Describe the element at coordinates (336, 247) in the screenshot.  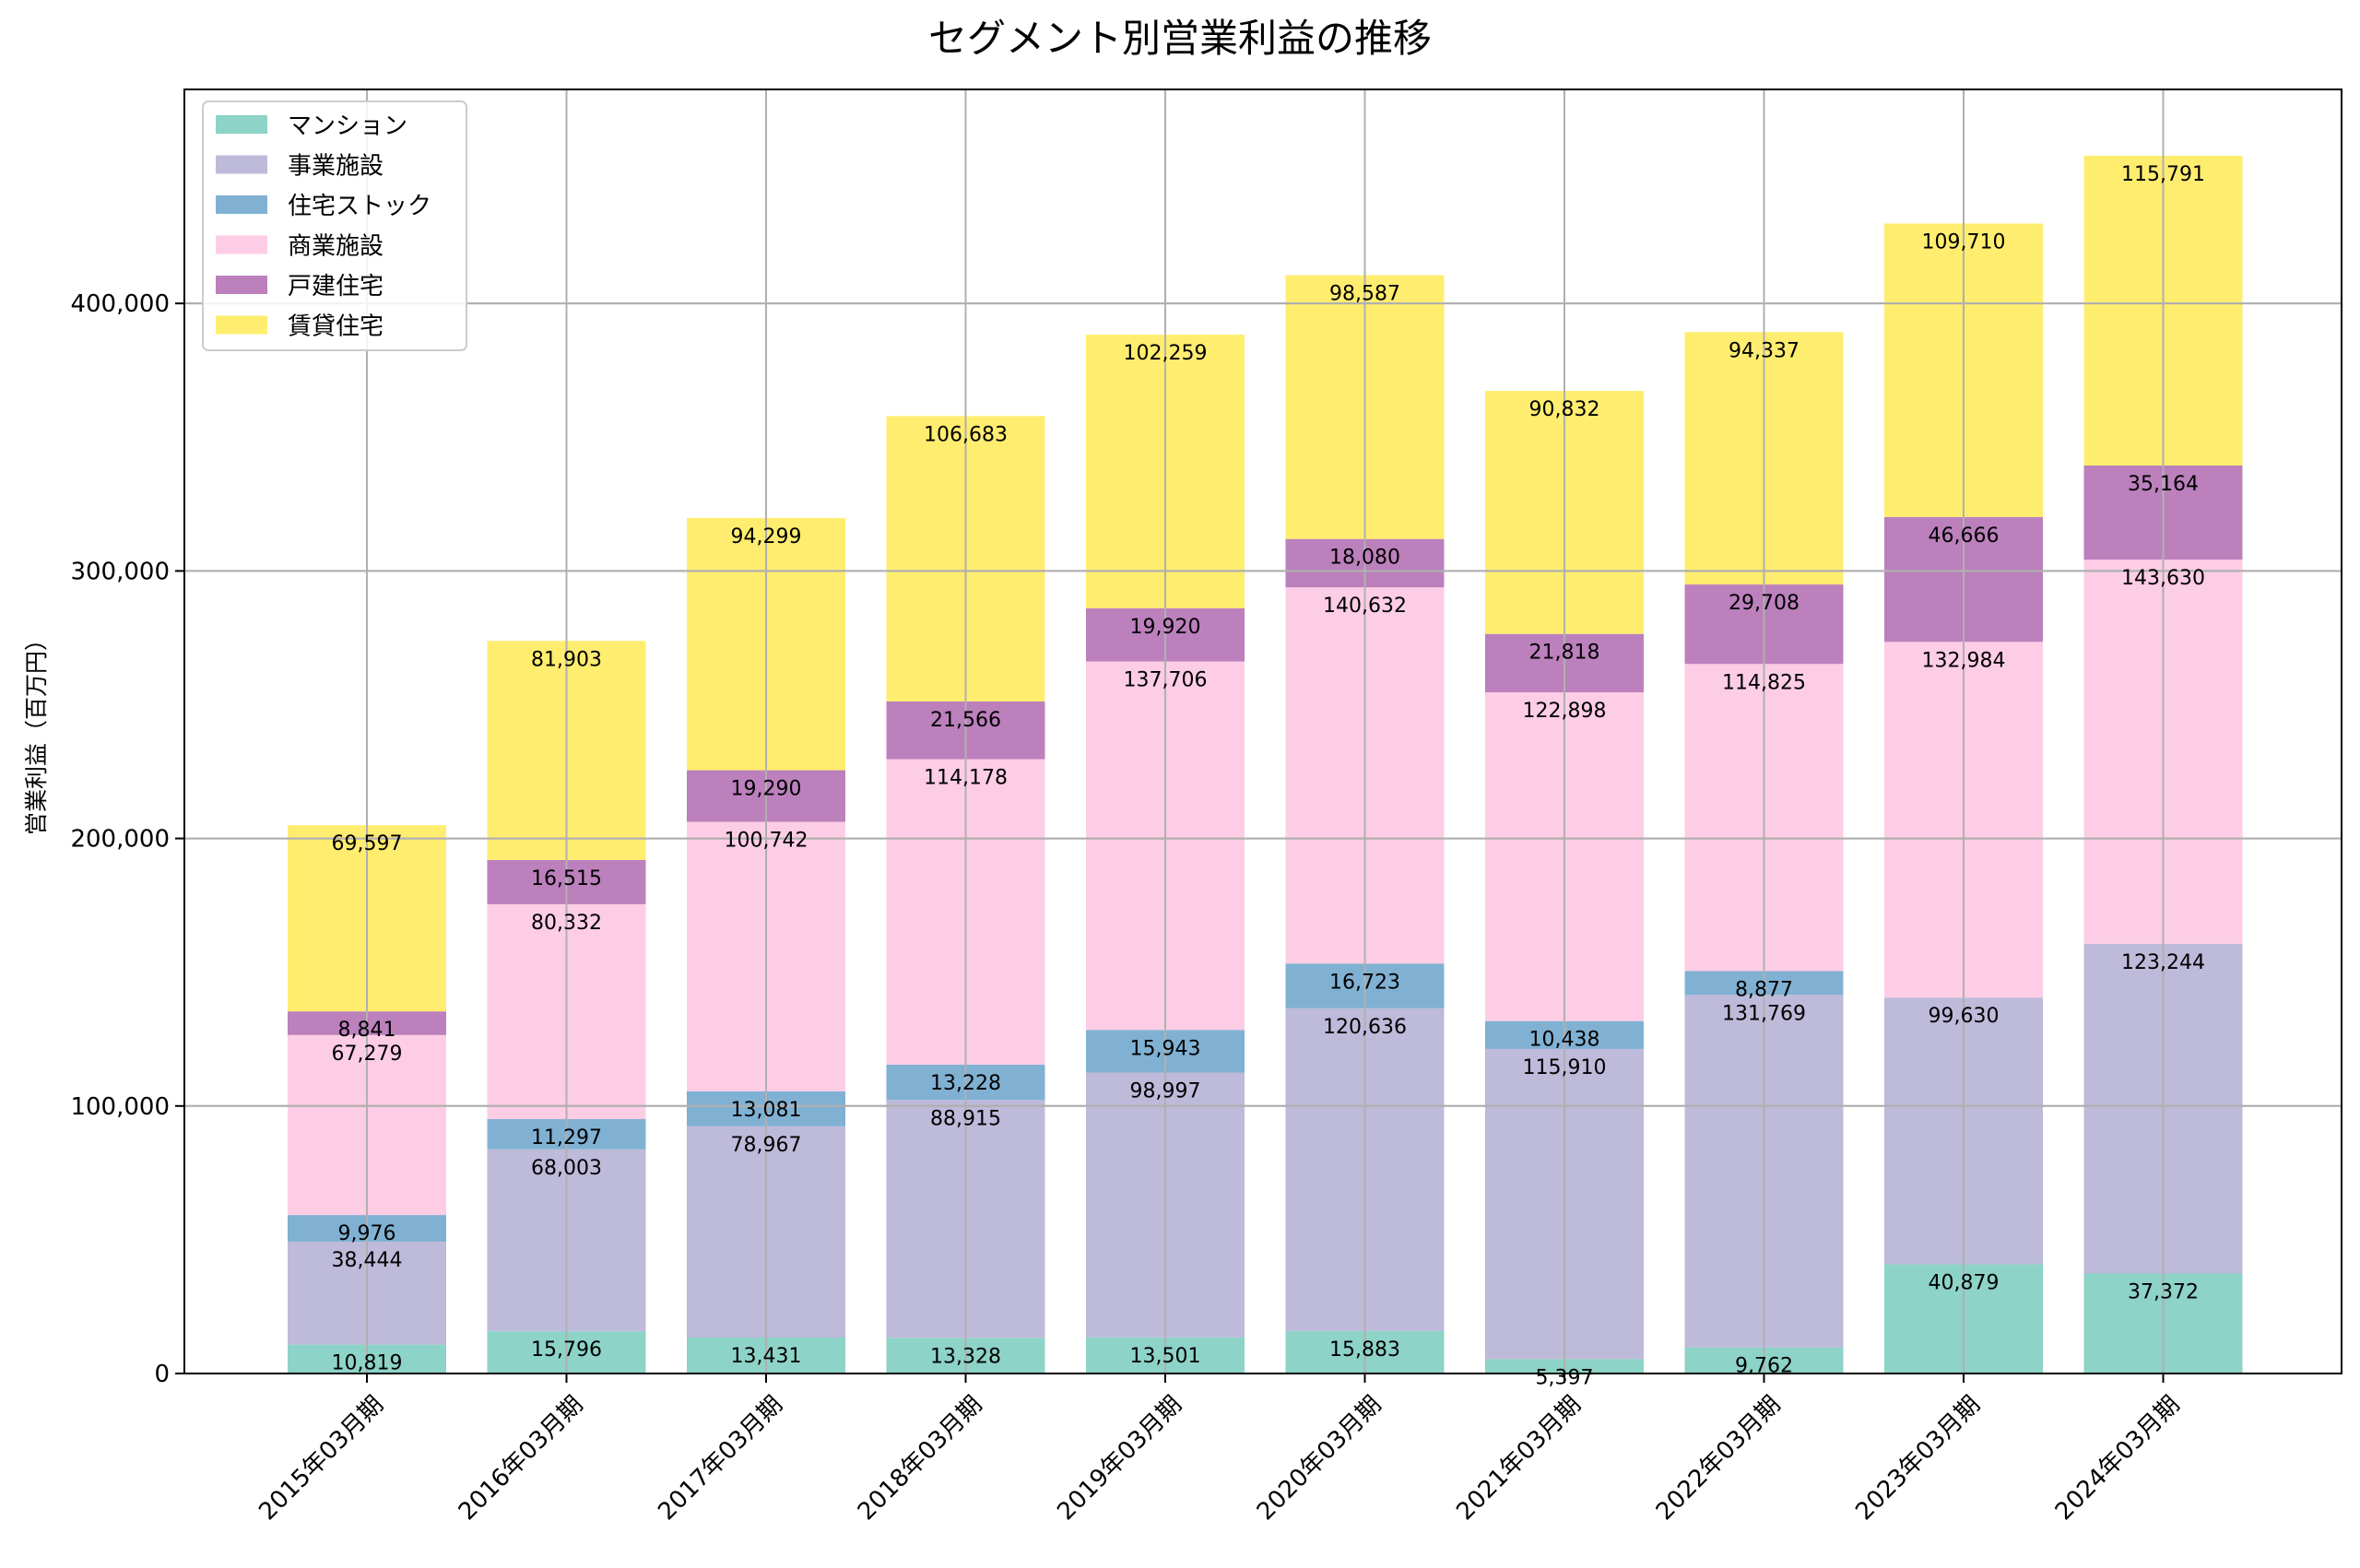
I see `legend-label: 商業施設` at that location.